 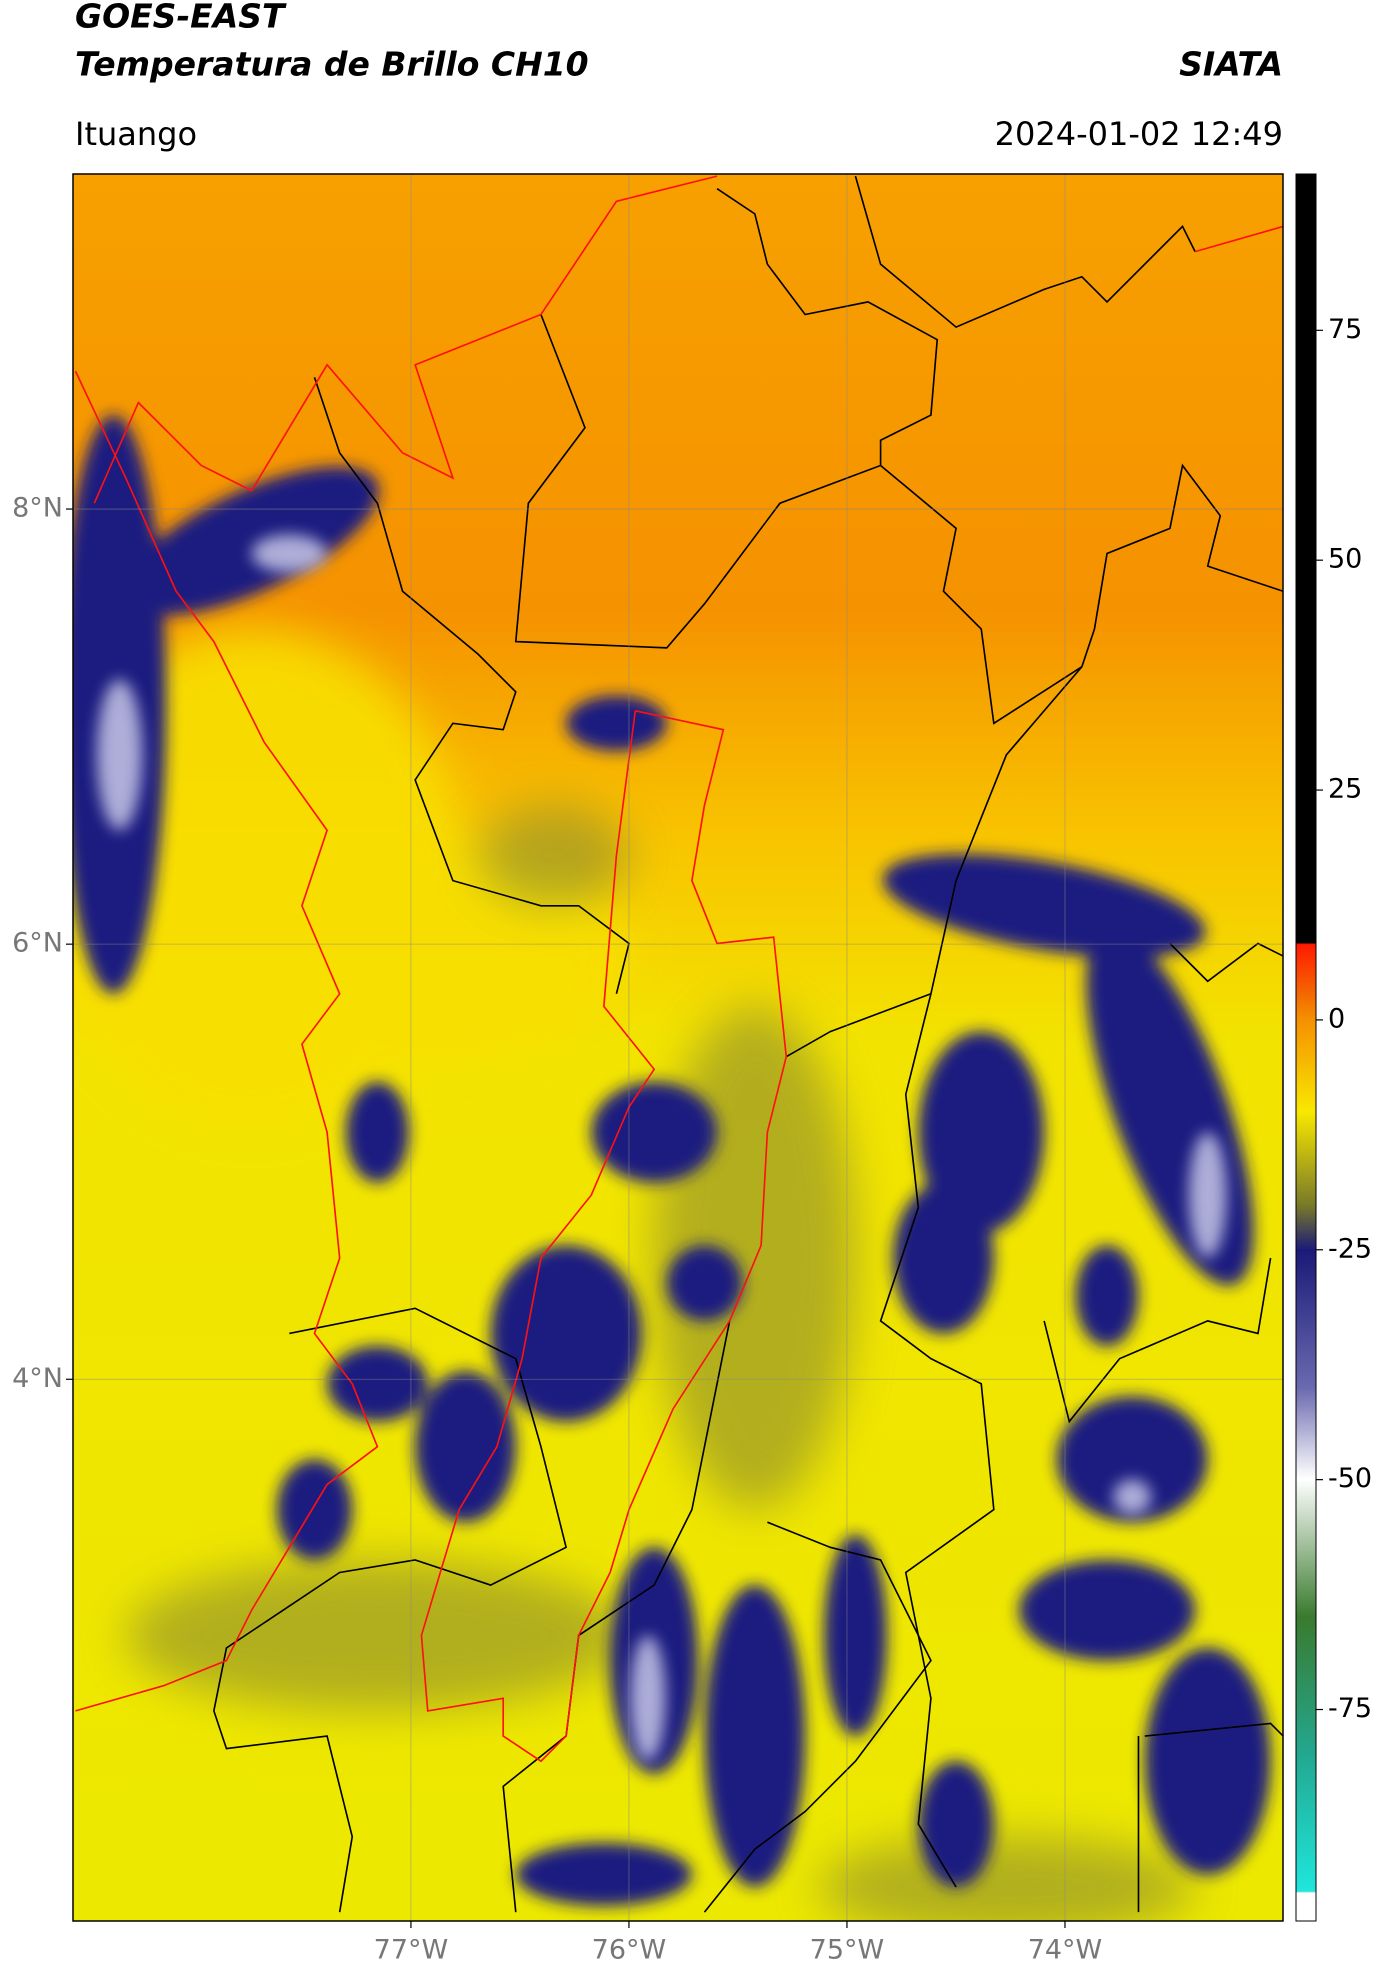 I want to click on colorbar, so click(x=1306, y=1047).